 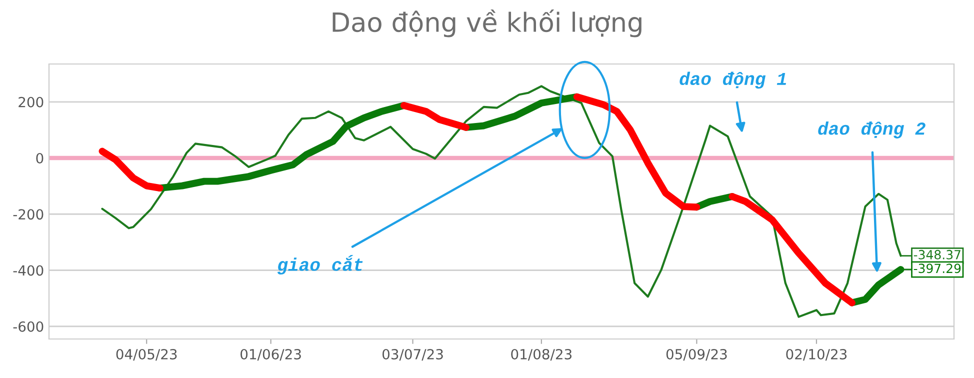 What do you see at coordinates (28, 214) in the screenshot?
I see `y-tick-label: -200` at bounding box center [28, 214].